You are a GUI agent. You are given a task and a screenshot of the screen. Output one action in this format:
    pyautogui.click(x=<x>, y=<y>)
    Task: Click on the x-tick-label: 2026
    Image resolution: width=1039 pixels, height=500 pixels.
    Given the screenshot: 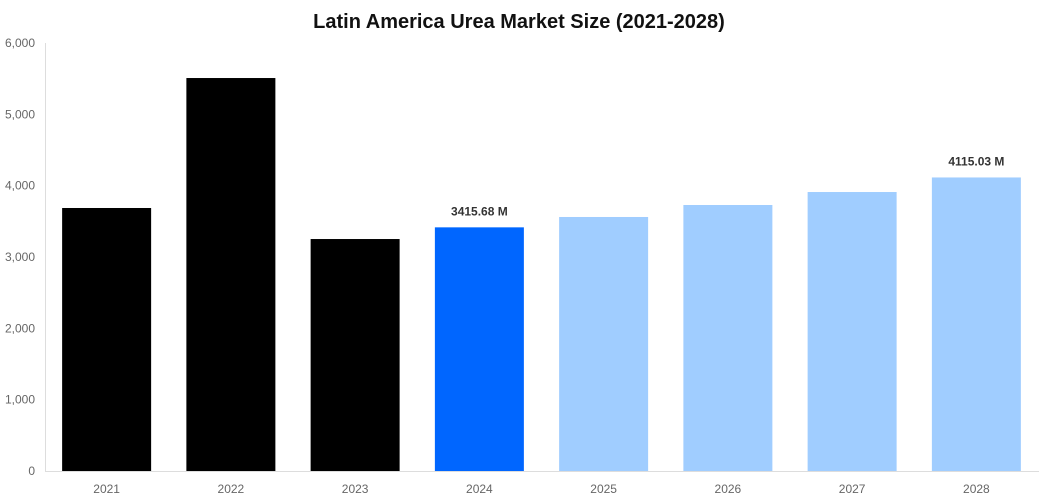 What is the action you would take?
    pyautogui.click(x=728, y=489)
    